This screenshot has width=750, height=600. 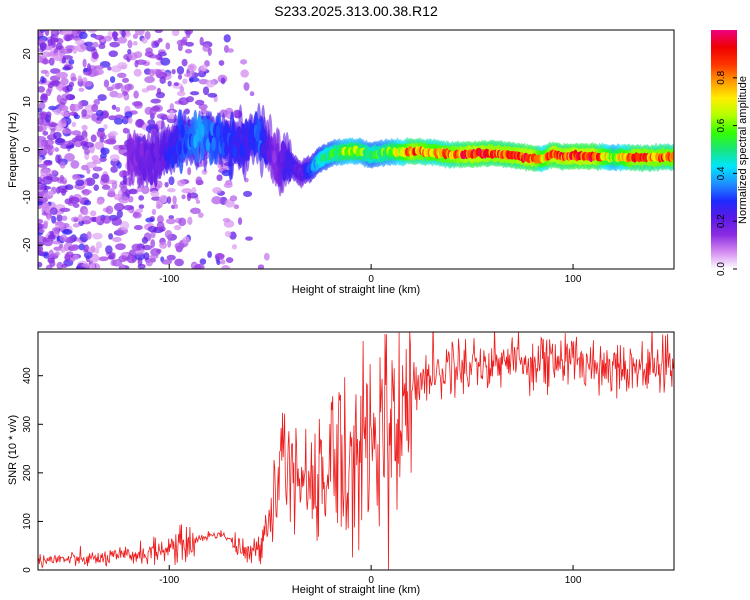 I want to click on x-tick-label: 0, so click(x=371, y=279).